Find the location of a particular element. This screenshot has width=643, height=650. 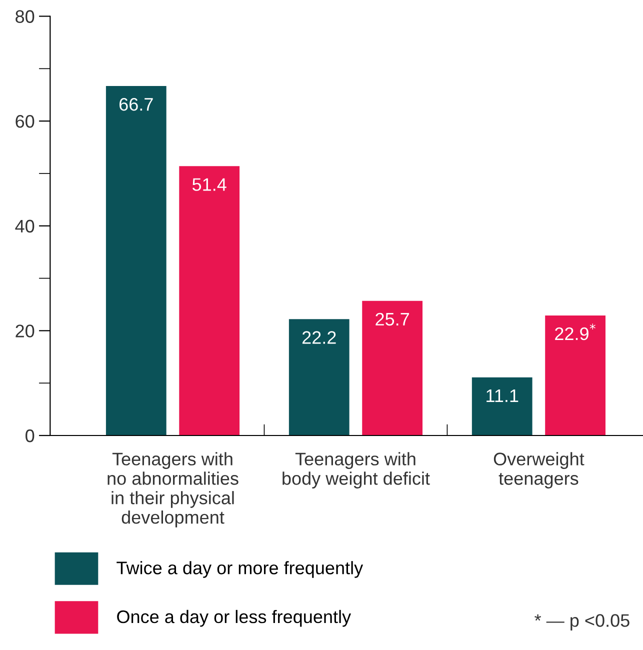

legend-label: Twice a day or more frequently is located at coordinates (240, 569).